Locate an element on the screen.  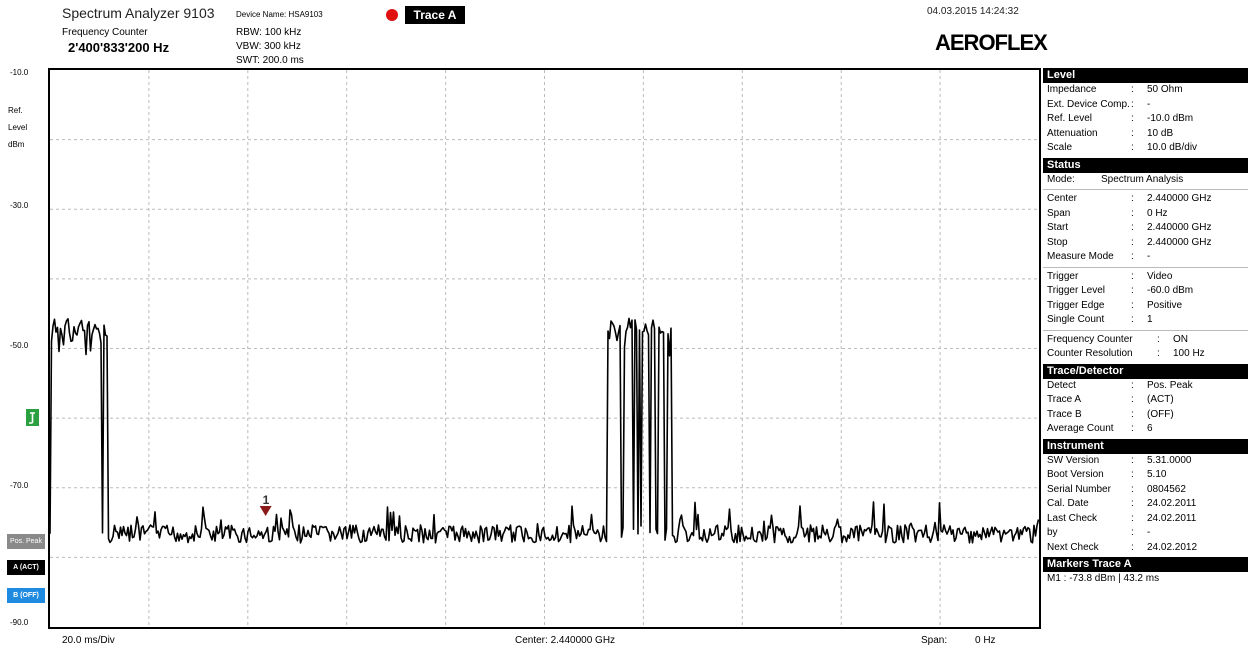
app-title: Spectrum Analyzer 9103 is located at coordinates (138, 13).